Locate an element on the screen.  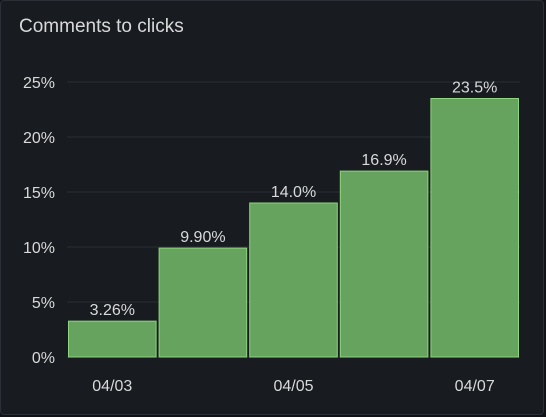
bar-value-label: 9.90% is located at coordinates (202, 237).